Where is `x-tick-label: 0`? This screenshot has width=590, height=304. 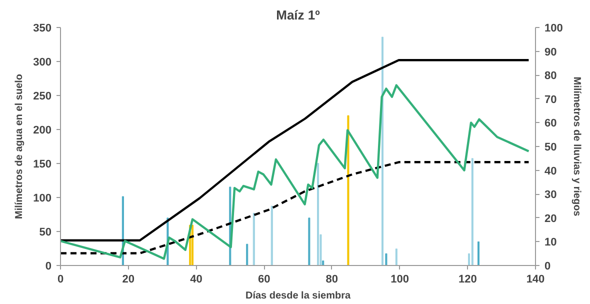
x-tick-label: 0 is located at coordinates (60, 280).